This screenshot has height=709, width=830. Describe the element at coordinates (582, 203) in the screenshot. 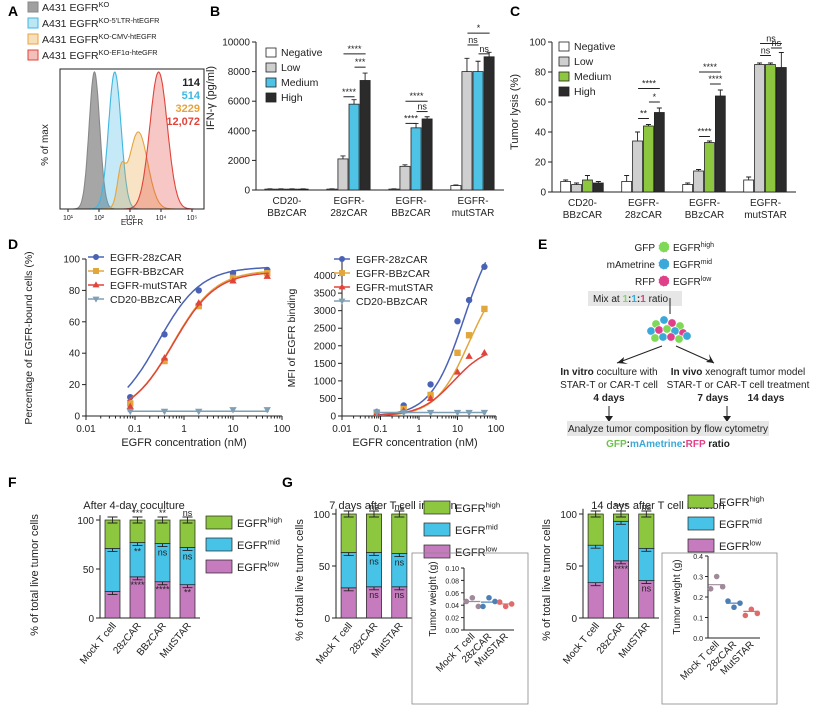

I see `c-cat-label-a-0: CD20-` at that location.